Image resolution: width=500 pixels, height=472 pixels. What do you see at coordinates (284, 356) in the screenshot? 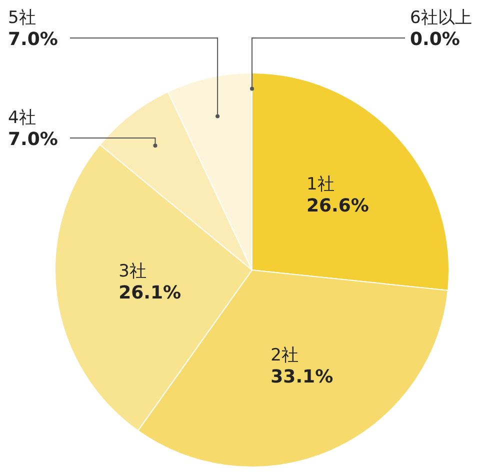
I see `slice-label: 2社` at bounding box center [284, 356].